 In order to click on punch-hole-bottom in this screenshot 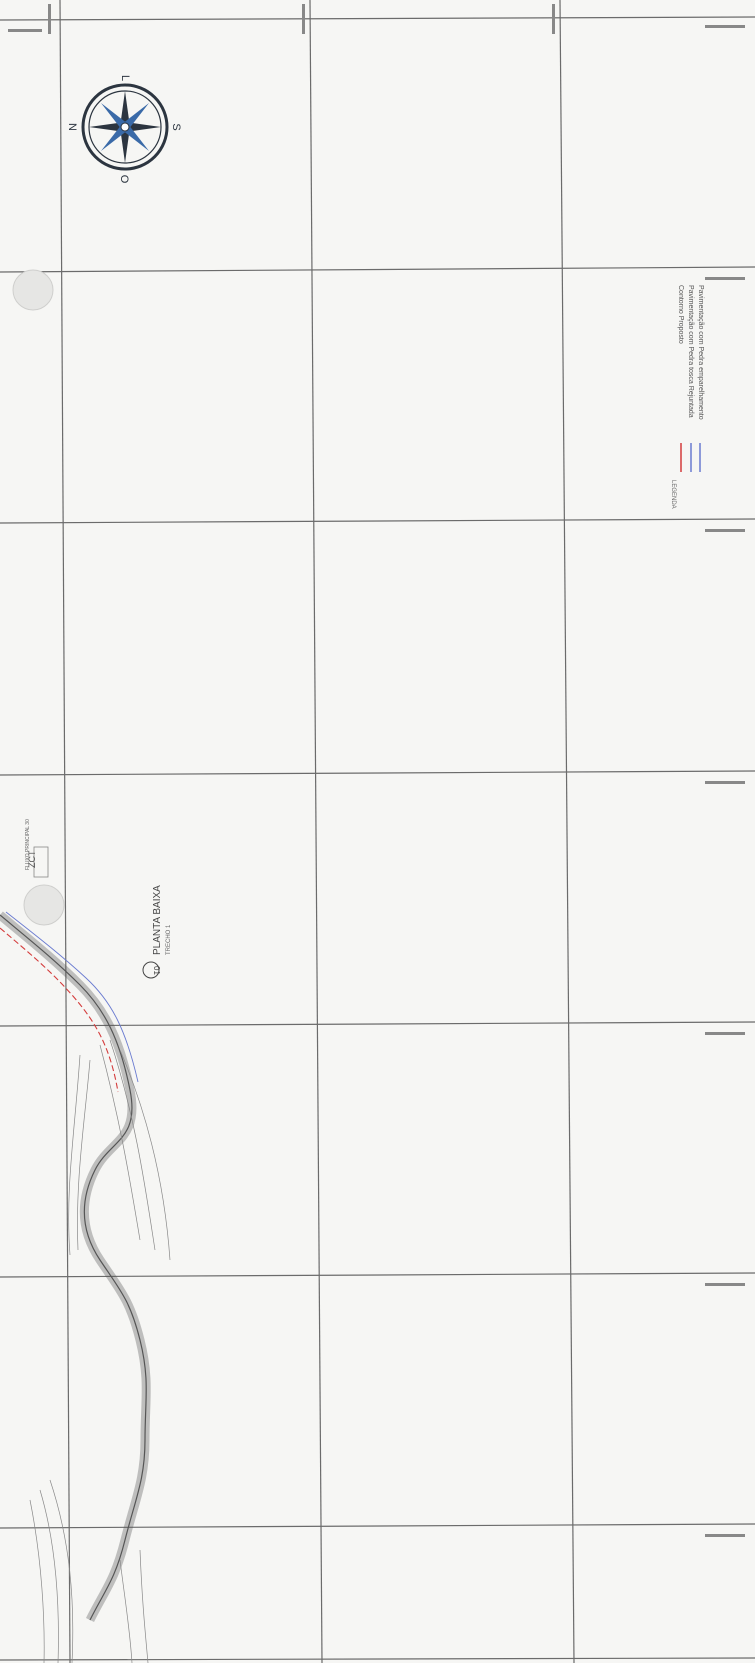, I will do `click(44, 905)`.